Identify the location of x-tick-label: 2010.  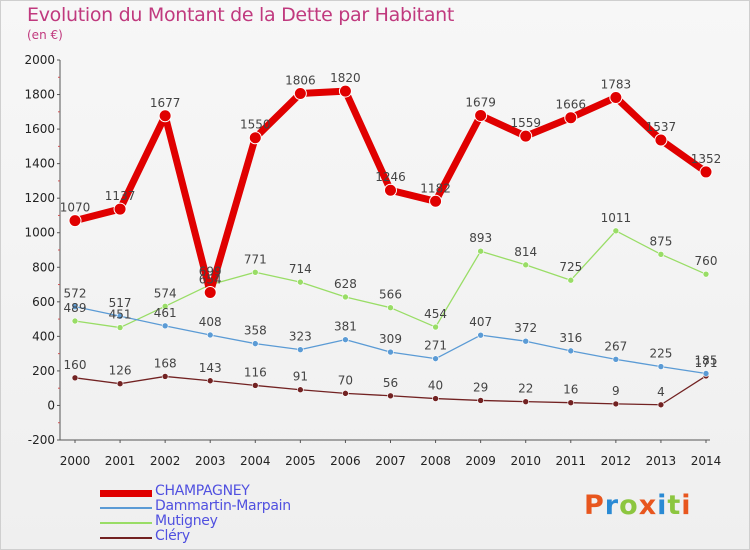
(525, 461).